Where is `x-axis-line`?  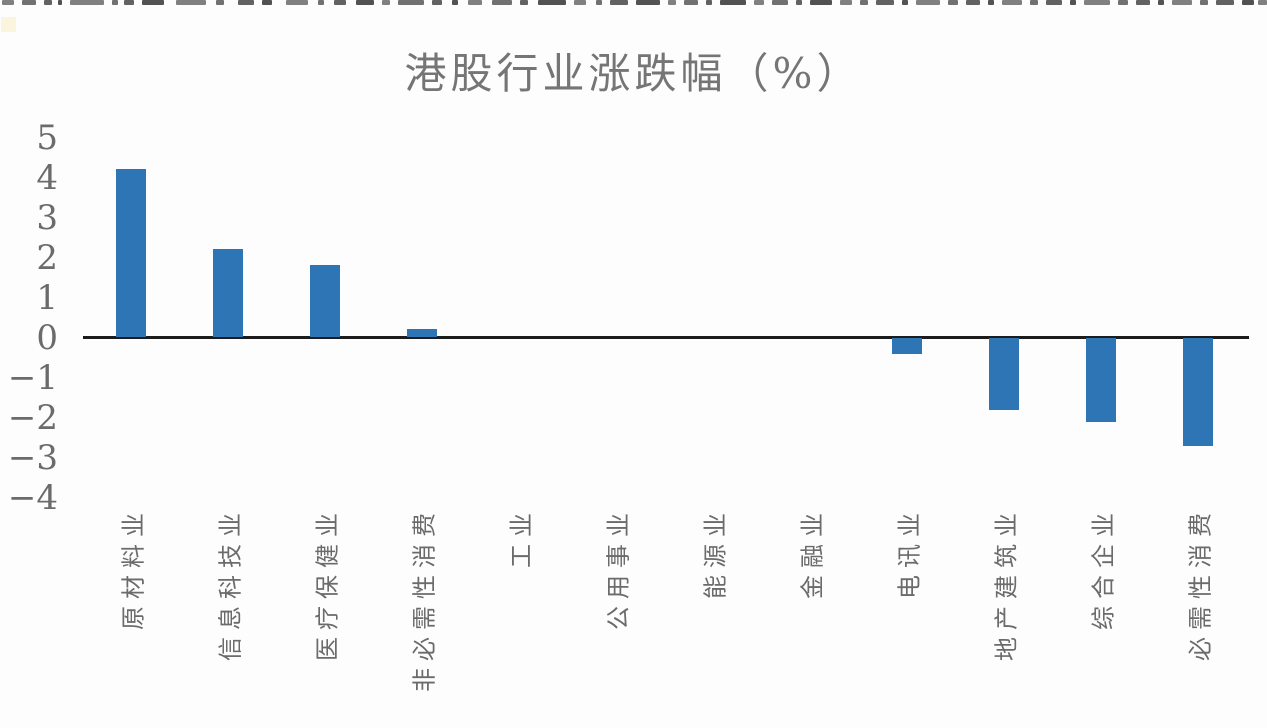 x-axis-line is located at coordinates (666, 337).